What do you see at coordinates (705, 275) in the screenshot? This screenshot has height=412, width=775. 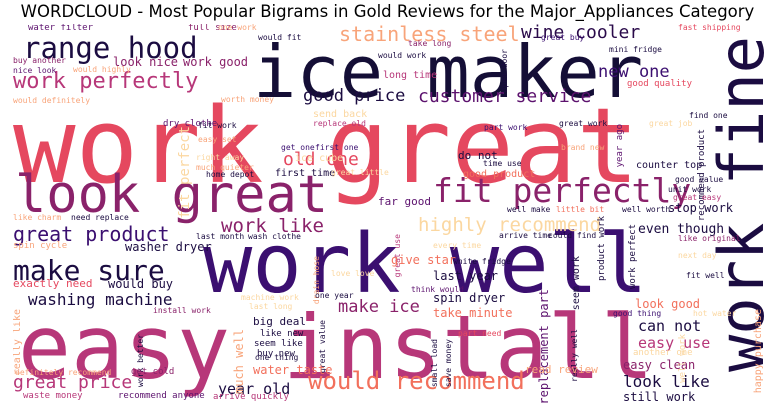 I see `word-fit-well: fit well` at bounding box center [705, 275].